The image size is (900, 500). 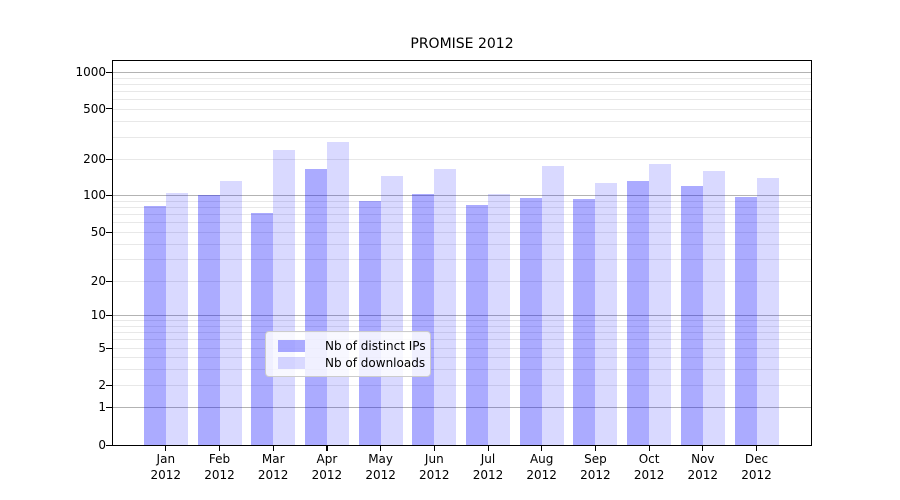 What do you see at coordinates (649, 467) in the screenshot?
I see `x-axis-month-label: Oct 2012` at bounding box center [649, 467].